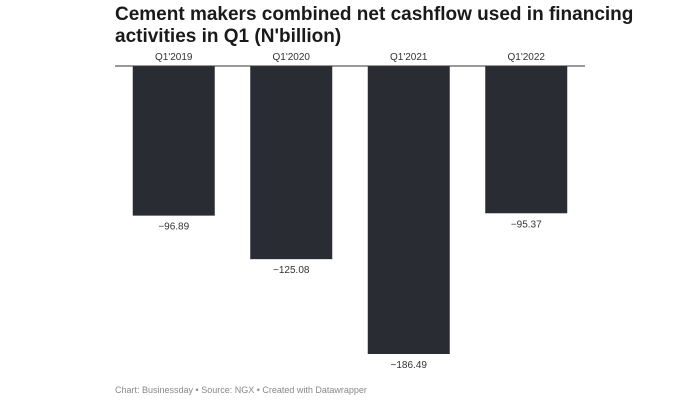 This screenshot has height=400, width=700. I want to click on value-label-3: −95.37, so click(526, 224).